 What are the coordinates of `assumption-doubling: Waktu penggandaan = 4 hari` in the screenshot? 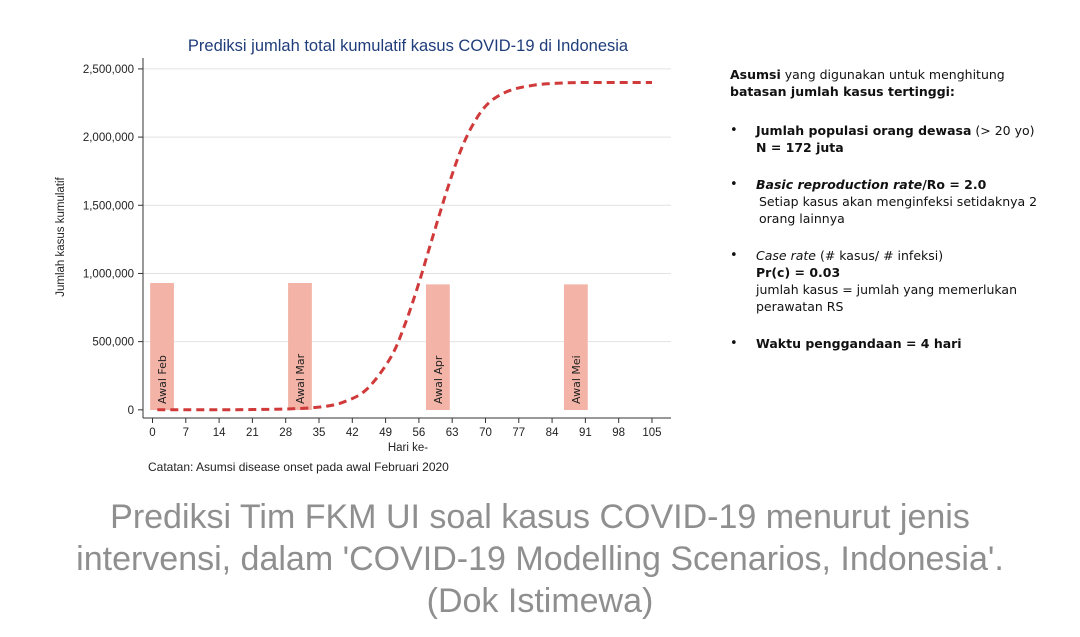 It's located at (900, 343).